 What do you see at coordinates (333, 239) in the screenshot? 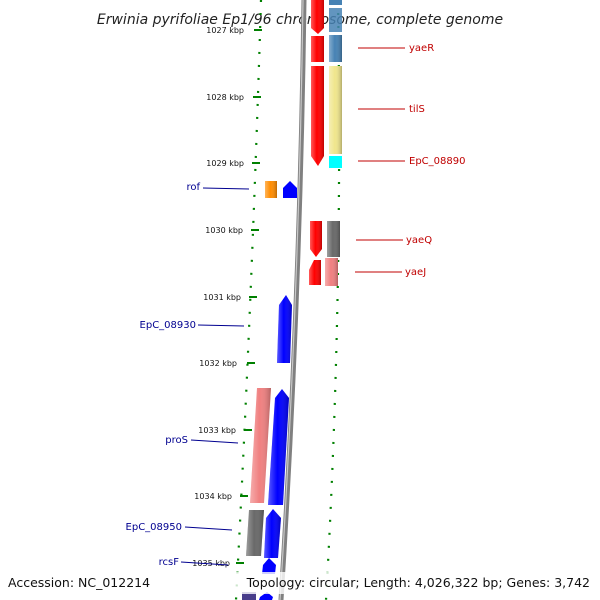
I see `feature-yaeQ-shade` at bounding box center [333, 239].